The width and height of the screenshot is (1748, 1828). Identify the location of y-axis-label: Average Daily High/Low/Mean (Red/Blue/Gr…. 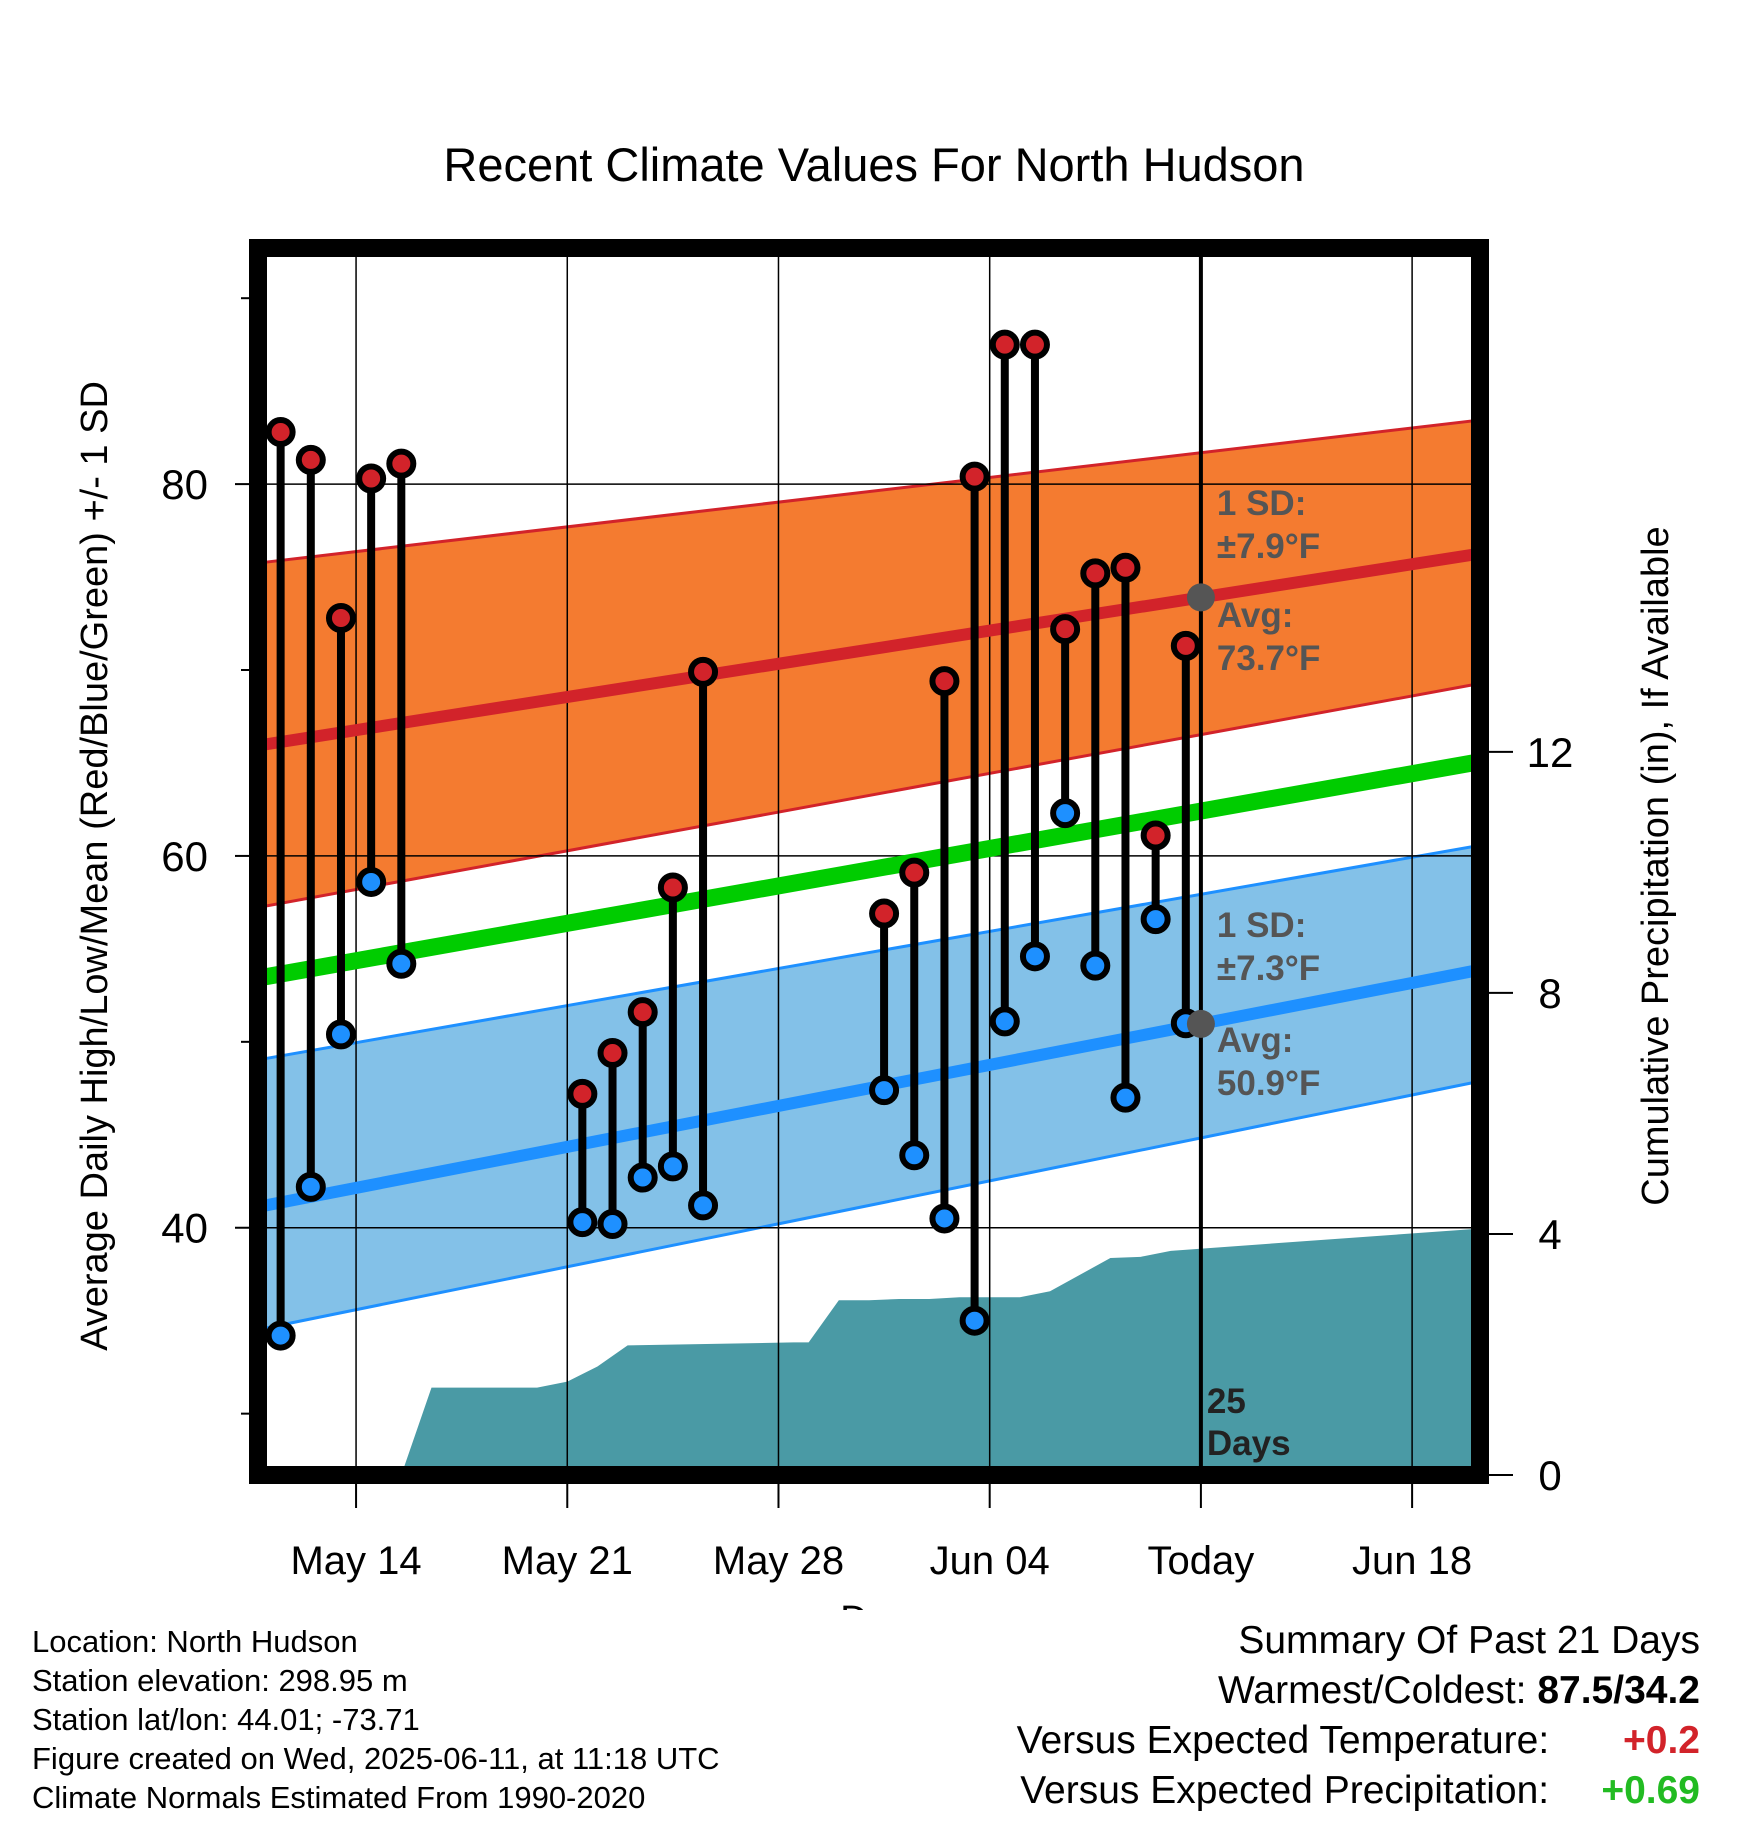
(95, 866).